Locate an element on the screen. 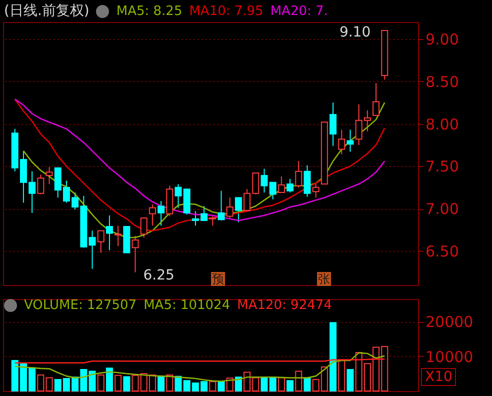 The height and width of the screenshot is (396, 492). y-tick-label: 7.50 is located at coordinates (442, 167).